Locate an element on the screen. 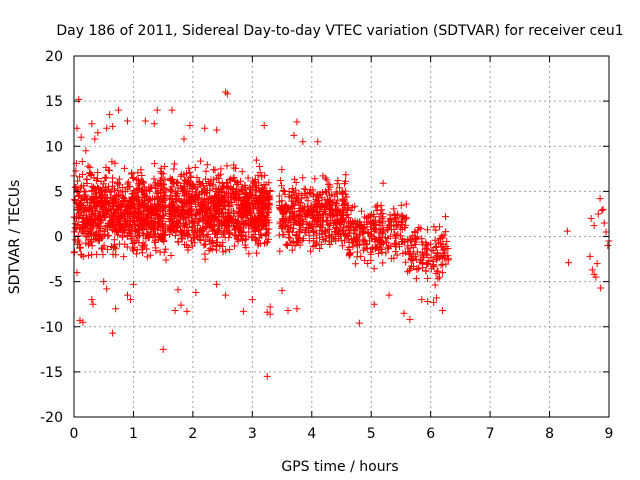 The width and height of the screenshot is (640, 480). x-tick-label: 4 is located at coordinates (311, 434).